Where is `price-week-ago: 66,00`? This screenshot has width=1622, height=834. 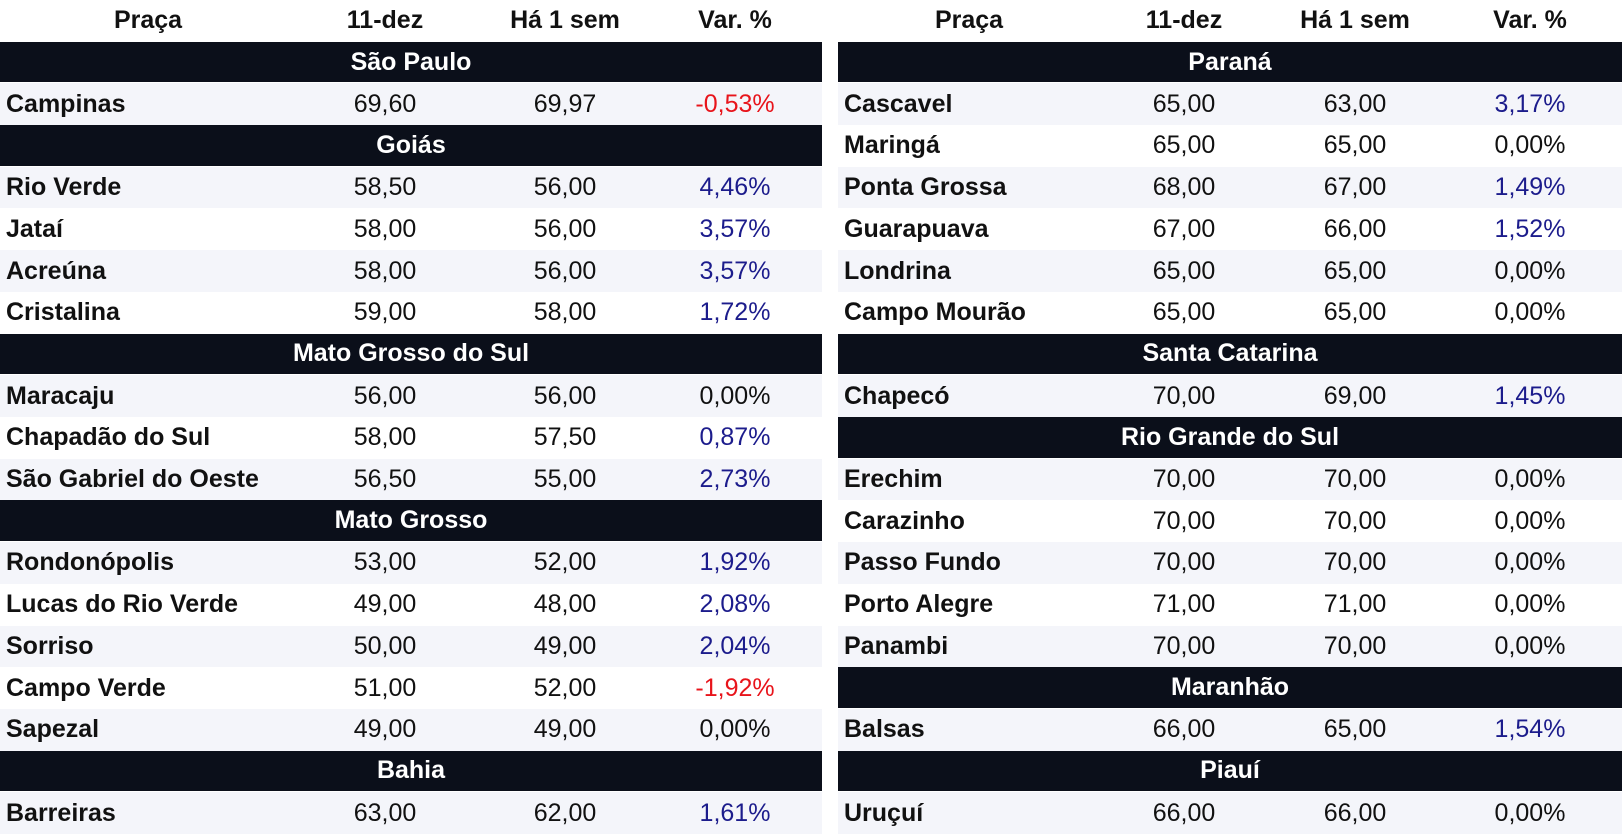 price-week-ago: 66,00 is located at coordinates (1355, 812).